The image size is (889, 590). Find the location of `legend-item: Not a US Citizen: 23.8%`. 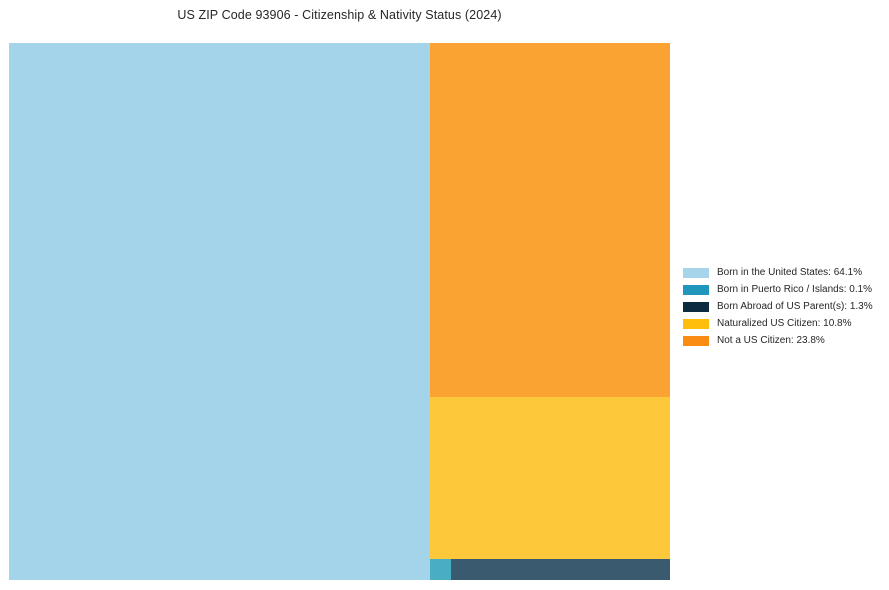

legend-item: Not a US Citizen: 23.8% is located at coordinates (783, 340).